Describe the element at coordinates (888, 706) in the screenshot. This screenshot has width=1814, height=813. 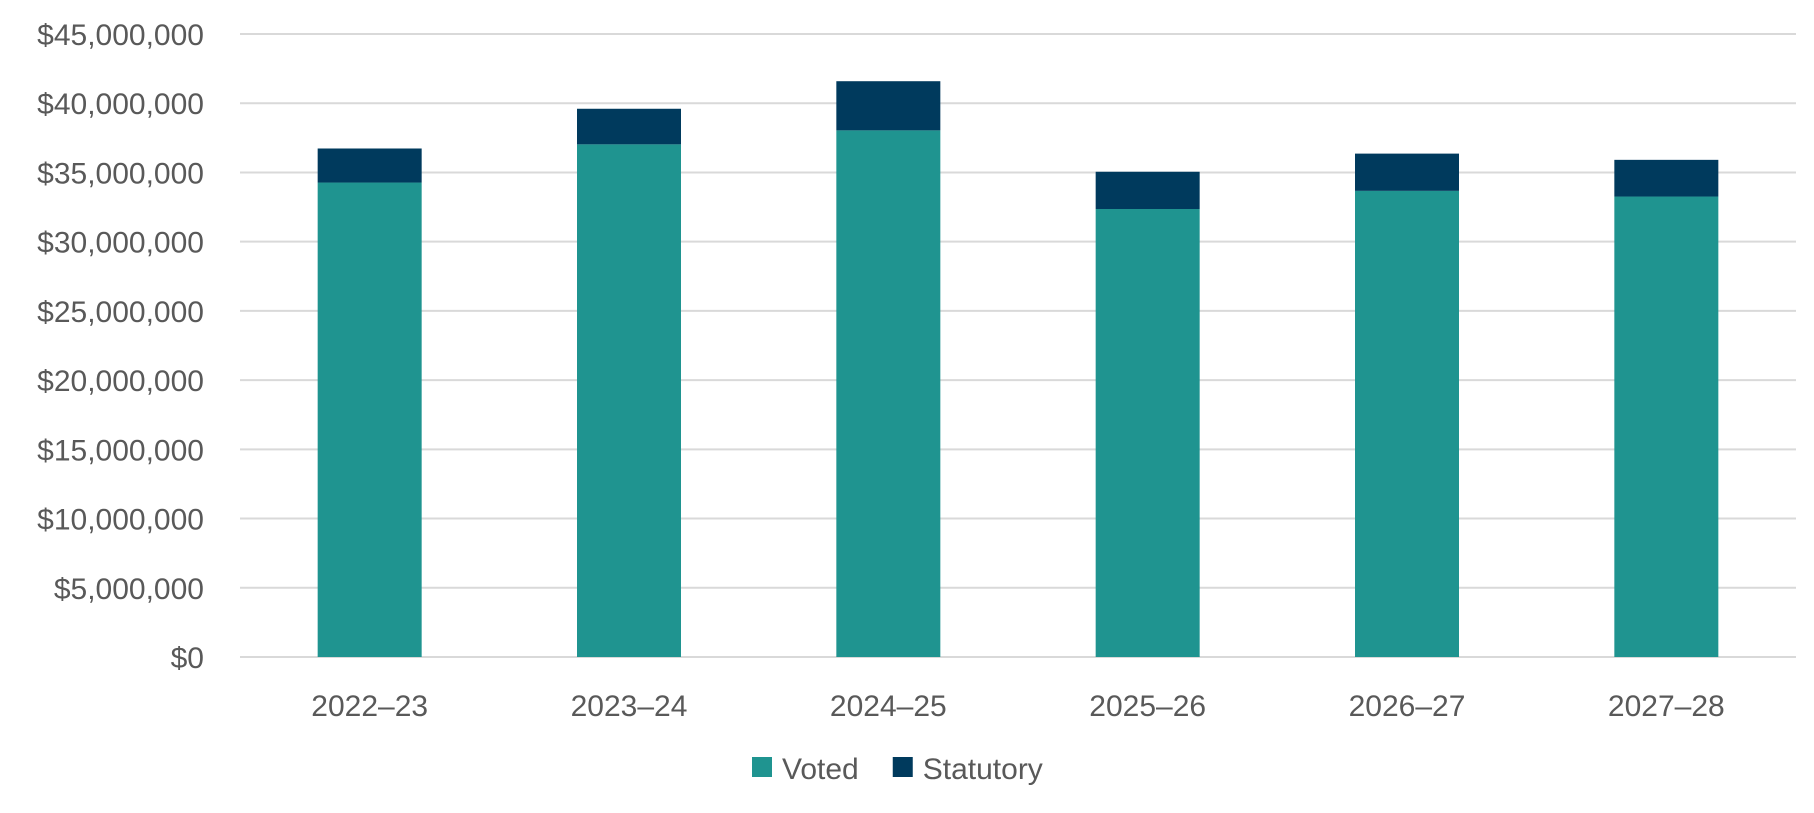
I see `x-tick-label: 2024–25` at that location.